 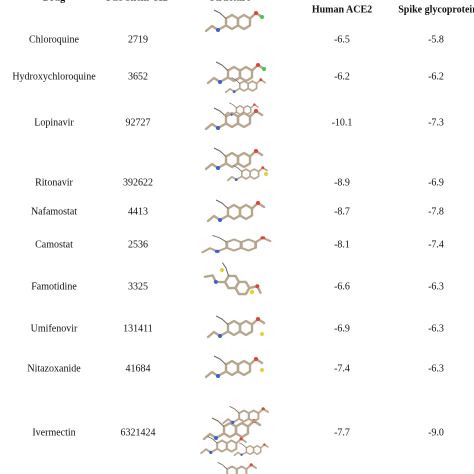 What do you see at coordinates (436, 211) in the screenshot?
I see `table-cell: -7.8` at bounding box center [436, 211].